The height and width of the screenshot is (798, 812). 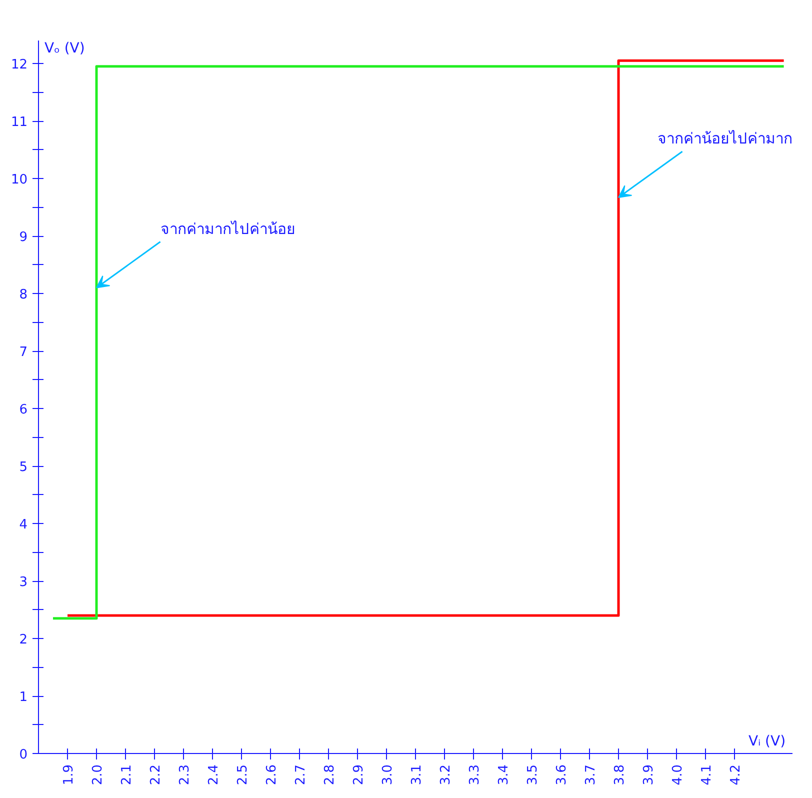 I want to click on x-tick-label: 2.7, so click(x=301, y=775).